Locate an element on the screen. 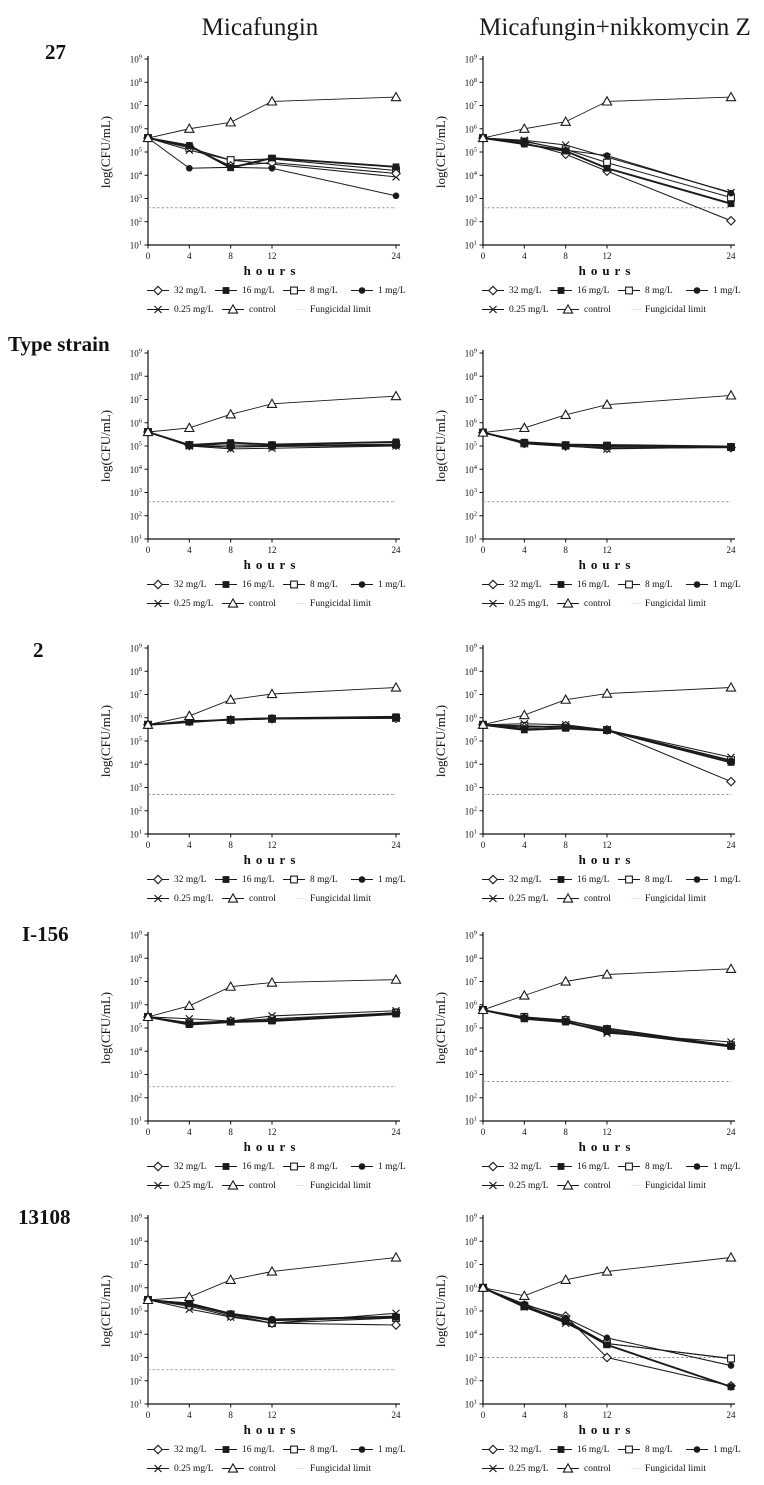 Image resolution: width=764 pixels, height=1485 pixels. x-cross-icon is located at coordinates (493, 1468).